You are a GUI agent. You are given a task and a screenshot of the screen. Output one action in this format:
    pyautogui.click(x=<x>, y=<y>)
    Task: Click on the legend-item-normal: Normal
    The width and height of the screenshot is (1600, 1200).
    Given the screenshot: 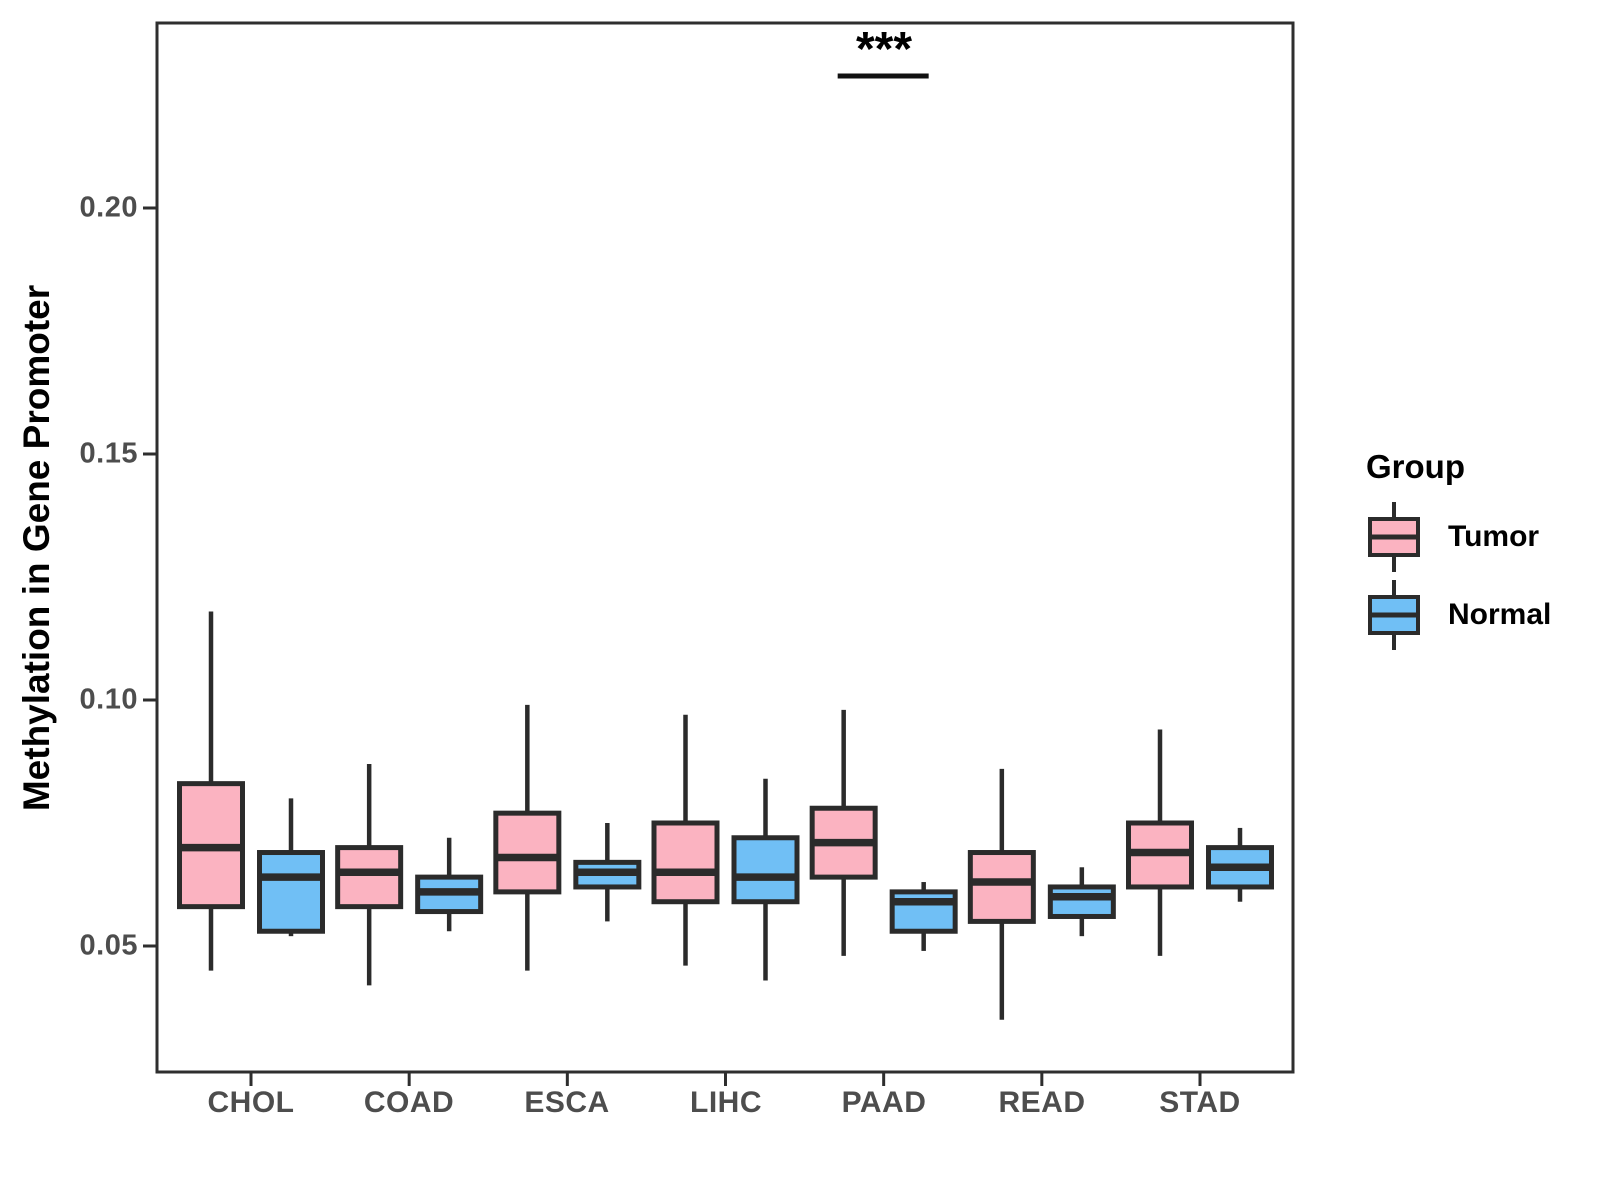 What is the action you would take?
    pyautogui.click(x=1458, y=615)
    